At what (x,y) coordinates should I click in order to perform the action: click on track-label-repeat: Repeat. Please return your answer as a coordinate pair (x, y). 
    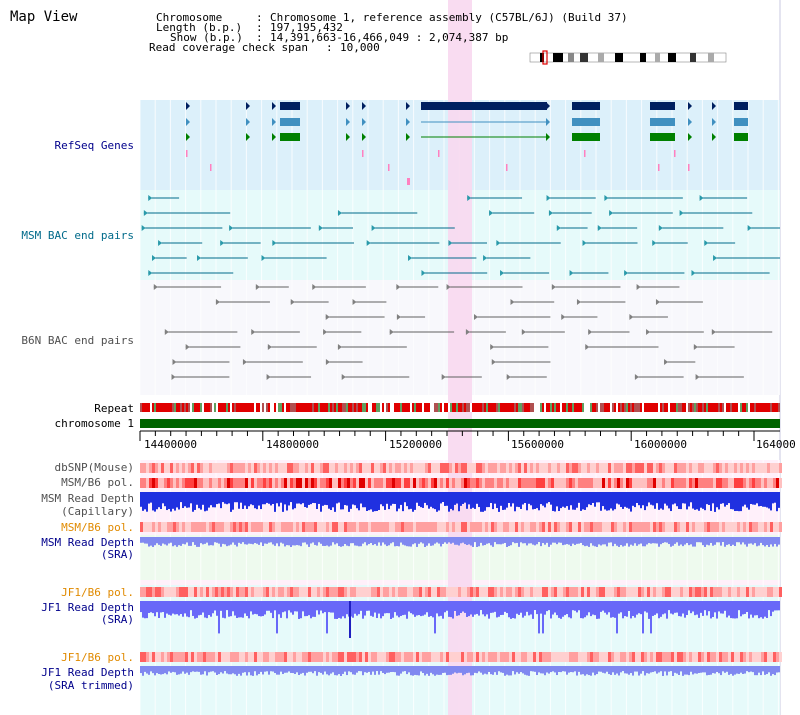
    Looking at the image, I should click on (114, 408).